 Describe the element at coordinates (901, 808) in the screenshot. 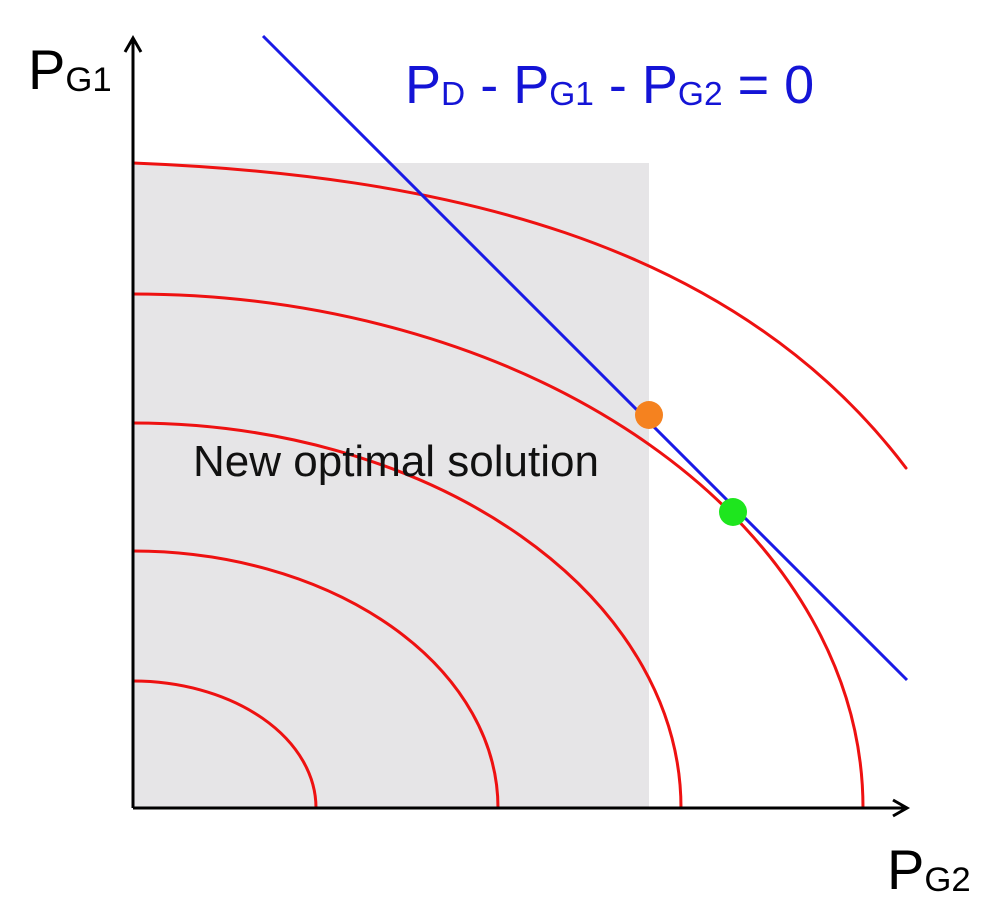

I see `x-axis-arrowhead` at that location.